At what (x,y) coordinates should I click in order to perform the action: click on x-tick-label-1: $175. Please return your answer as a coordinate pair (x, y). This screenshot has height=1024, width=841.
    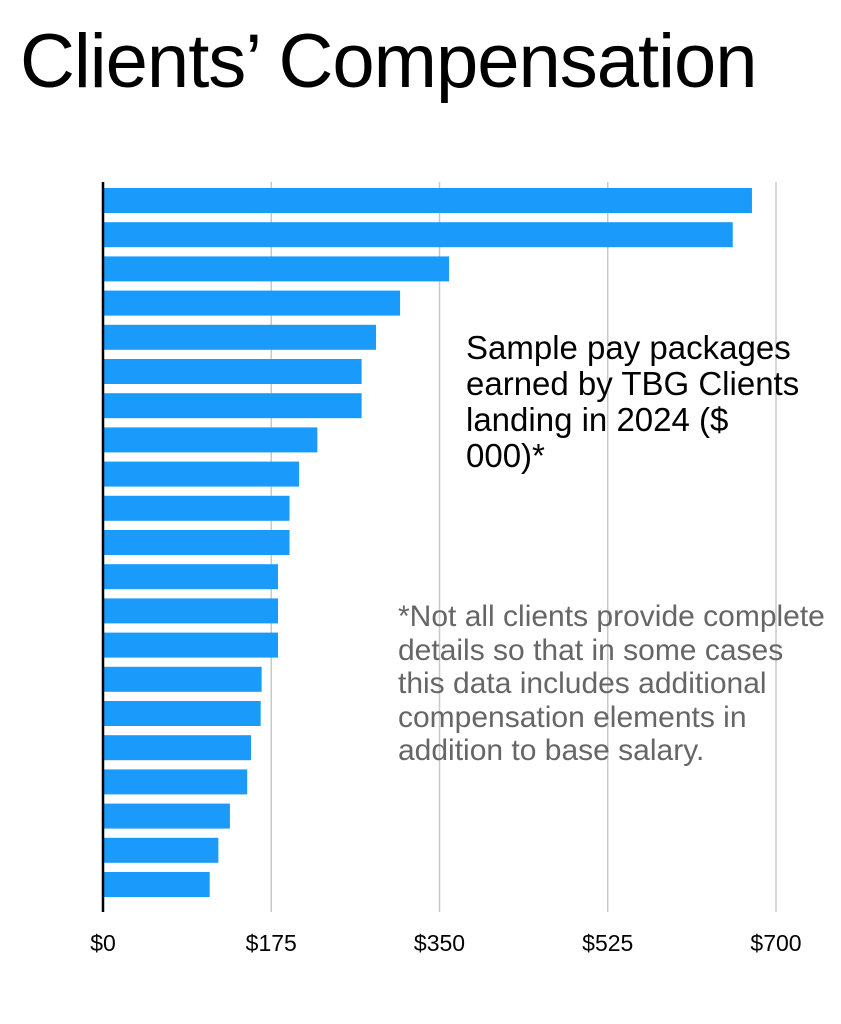
    Looking at the image, I should click on (271, 943).